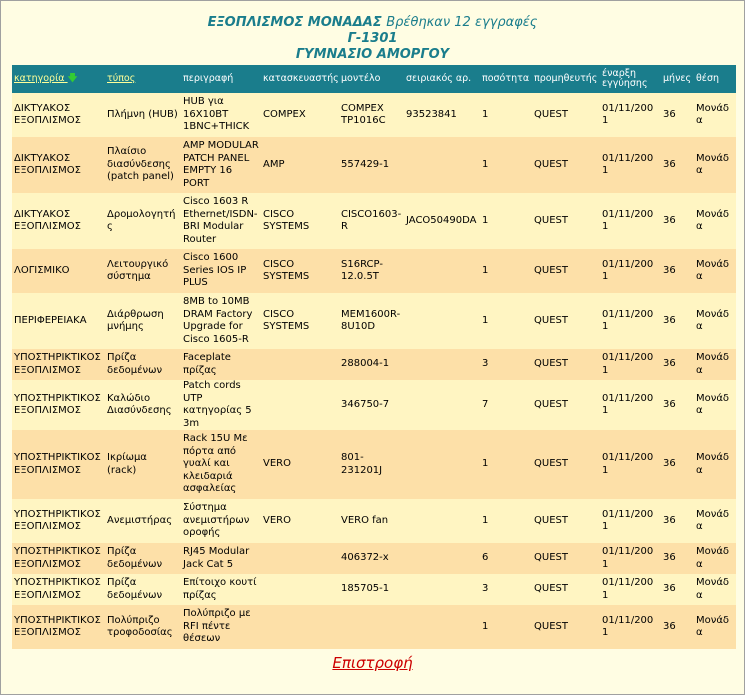 The height and width of the screenshot is (695, 745). I want to click on col-header-type: τύπος, so click(143, 79).